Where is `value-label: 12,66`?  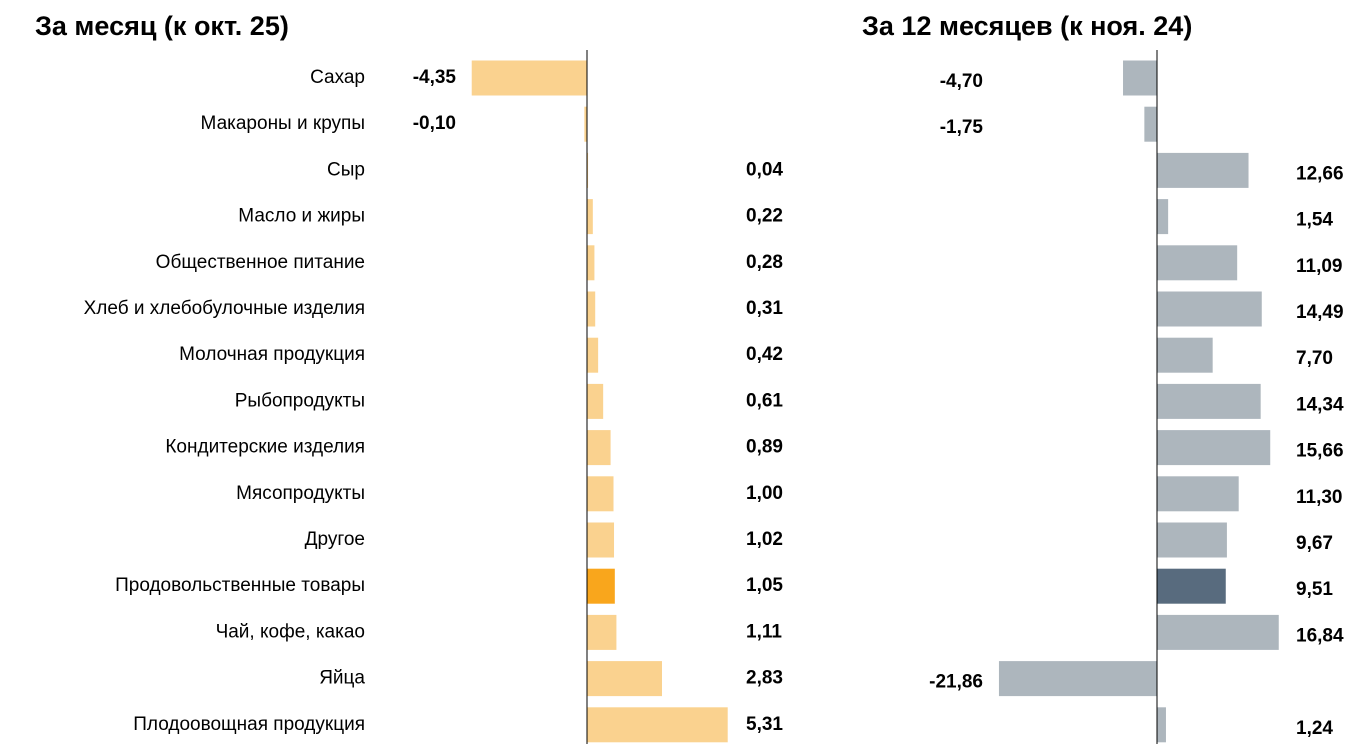 value-label: 12,66 is located at coordinates (1320, 173).